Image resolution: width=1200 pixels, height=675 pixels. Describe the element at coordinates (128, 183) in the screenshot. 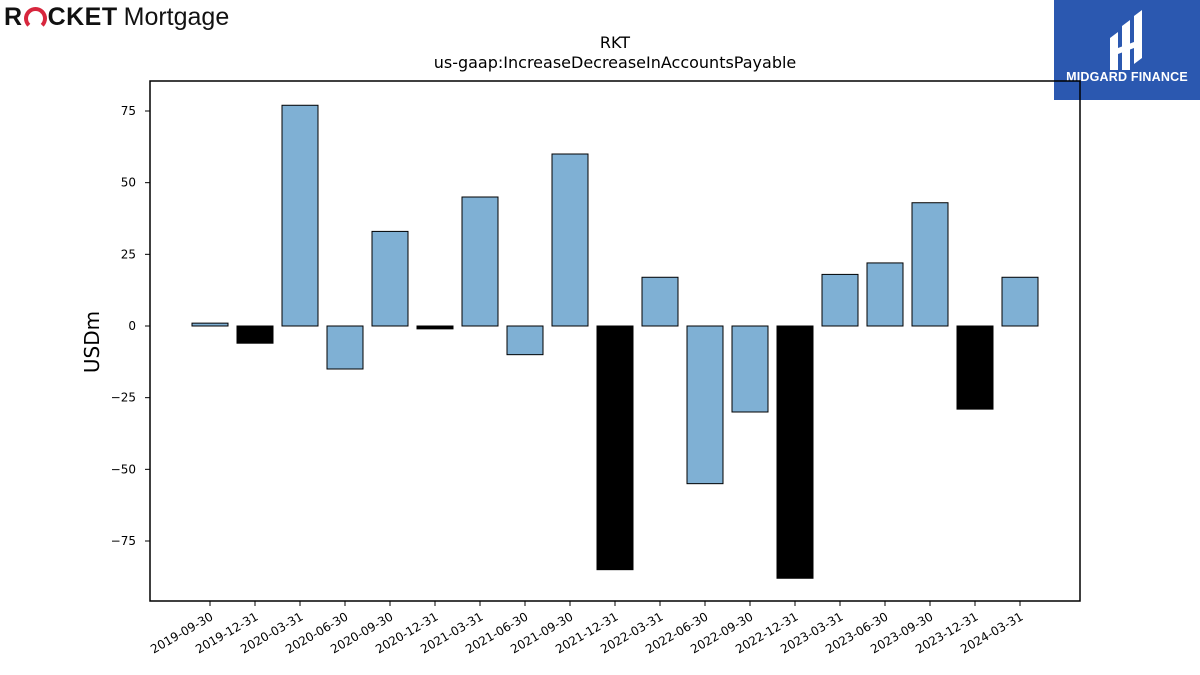

I see `y-tick-label: 50` at that location.